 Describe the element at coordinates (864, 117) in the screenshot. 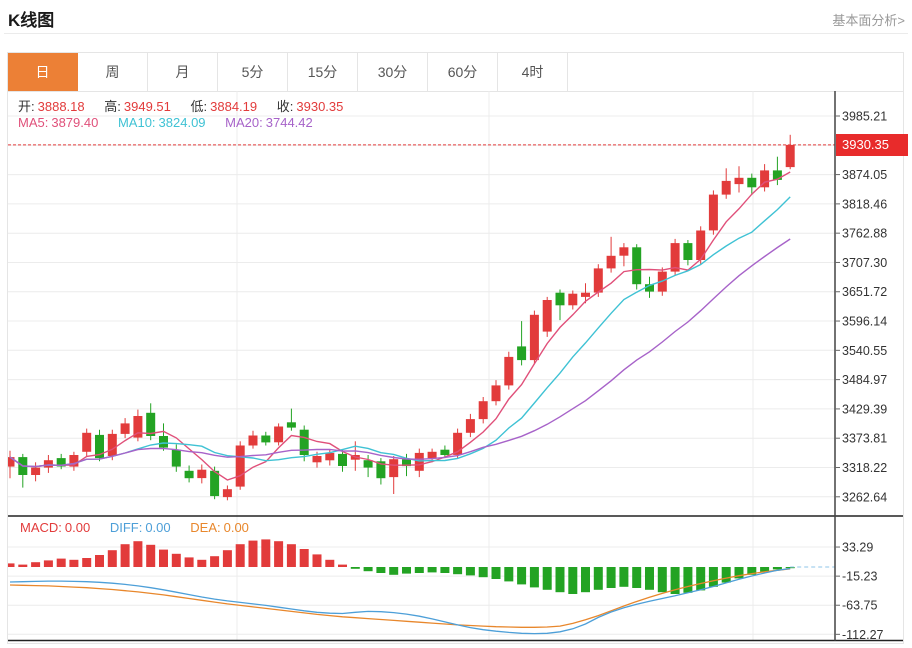

I see `axis-tick-label: 3985.21` at that location.